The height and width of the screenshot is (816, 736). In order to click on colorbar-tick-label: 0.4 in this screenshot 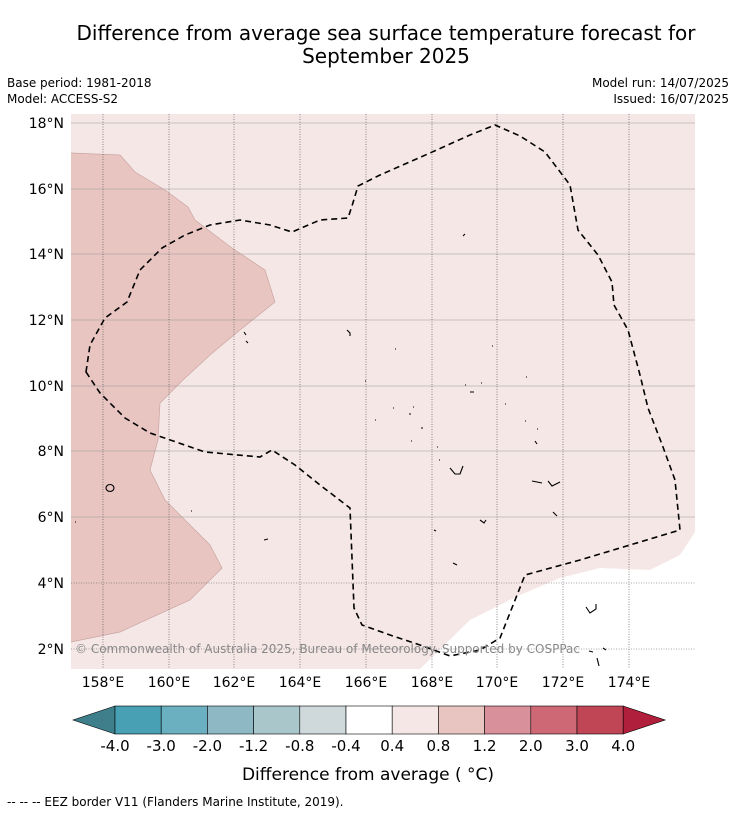, I will do `click(392, 746)`.